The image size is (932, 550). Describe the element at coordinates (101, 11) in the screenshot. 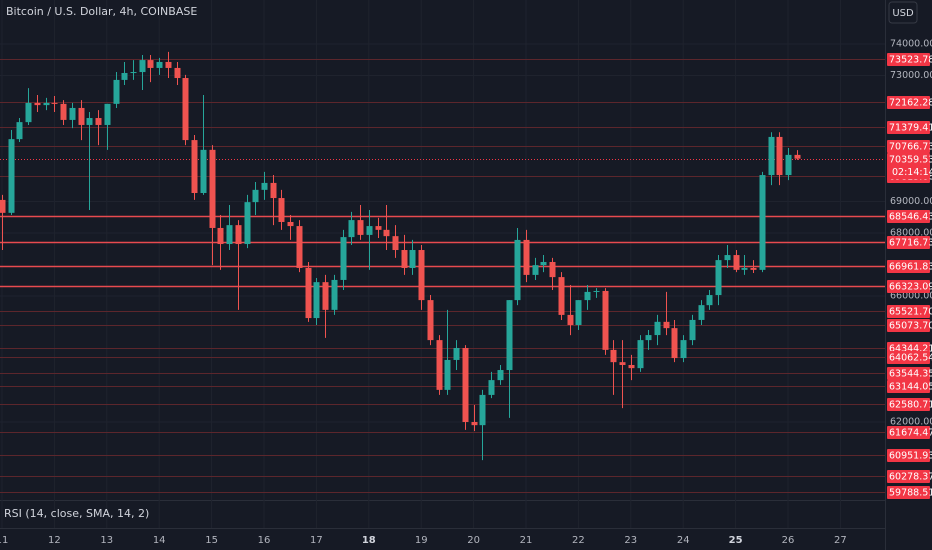

I see `chart-title: Bitcoin / U.S. Dollar, 4h, COINBASE` at that location.